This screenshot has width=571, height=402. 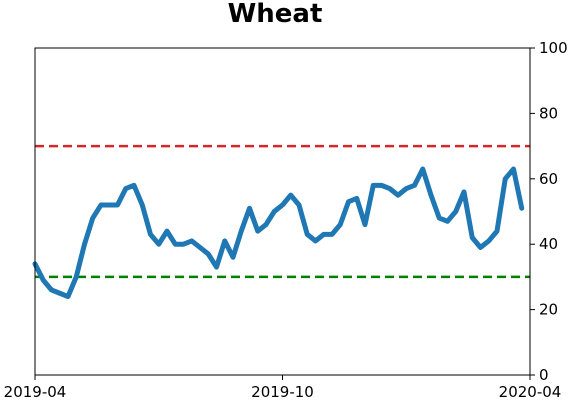 What do you see at coordinates (35, 392) in the screenshot?
I see `x-tick-label: 2019-04` at bounding box center [35, 392].